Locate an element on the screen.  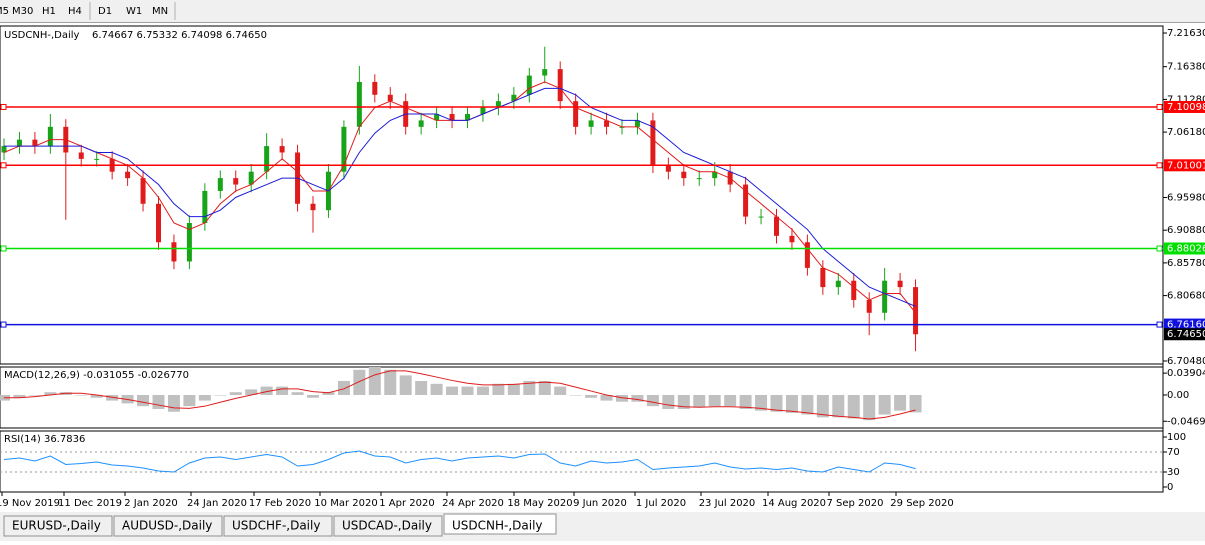
timeframe-button: W1 is located at coordinates (134, 11).